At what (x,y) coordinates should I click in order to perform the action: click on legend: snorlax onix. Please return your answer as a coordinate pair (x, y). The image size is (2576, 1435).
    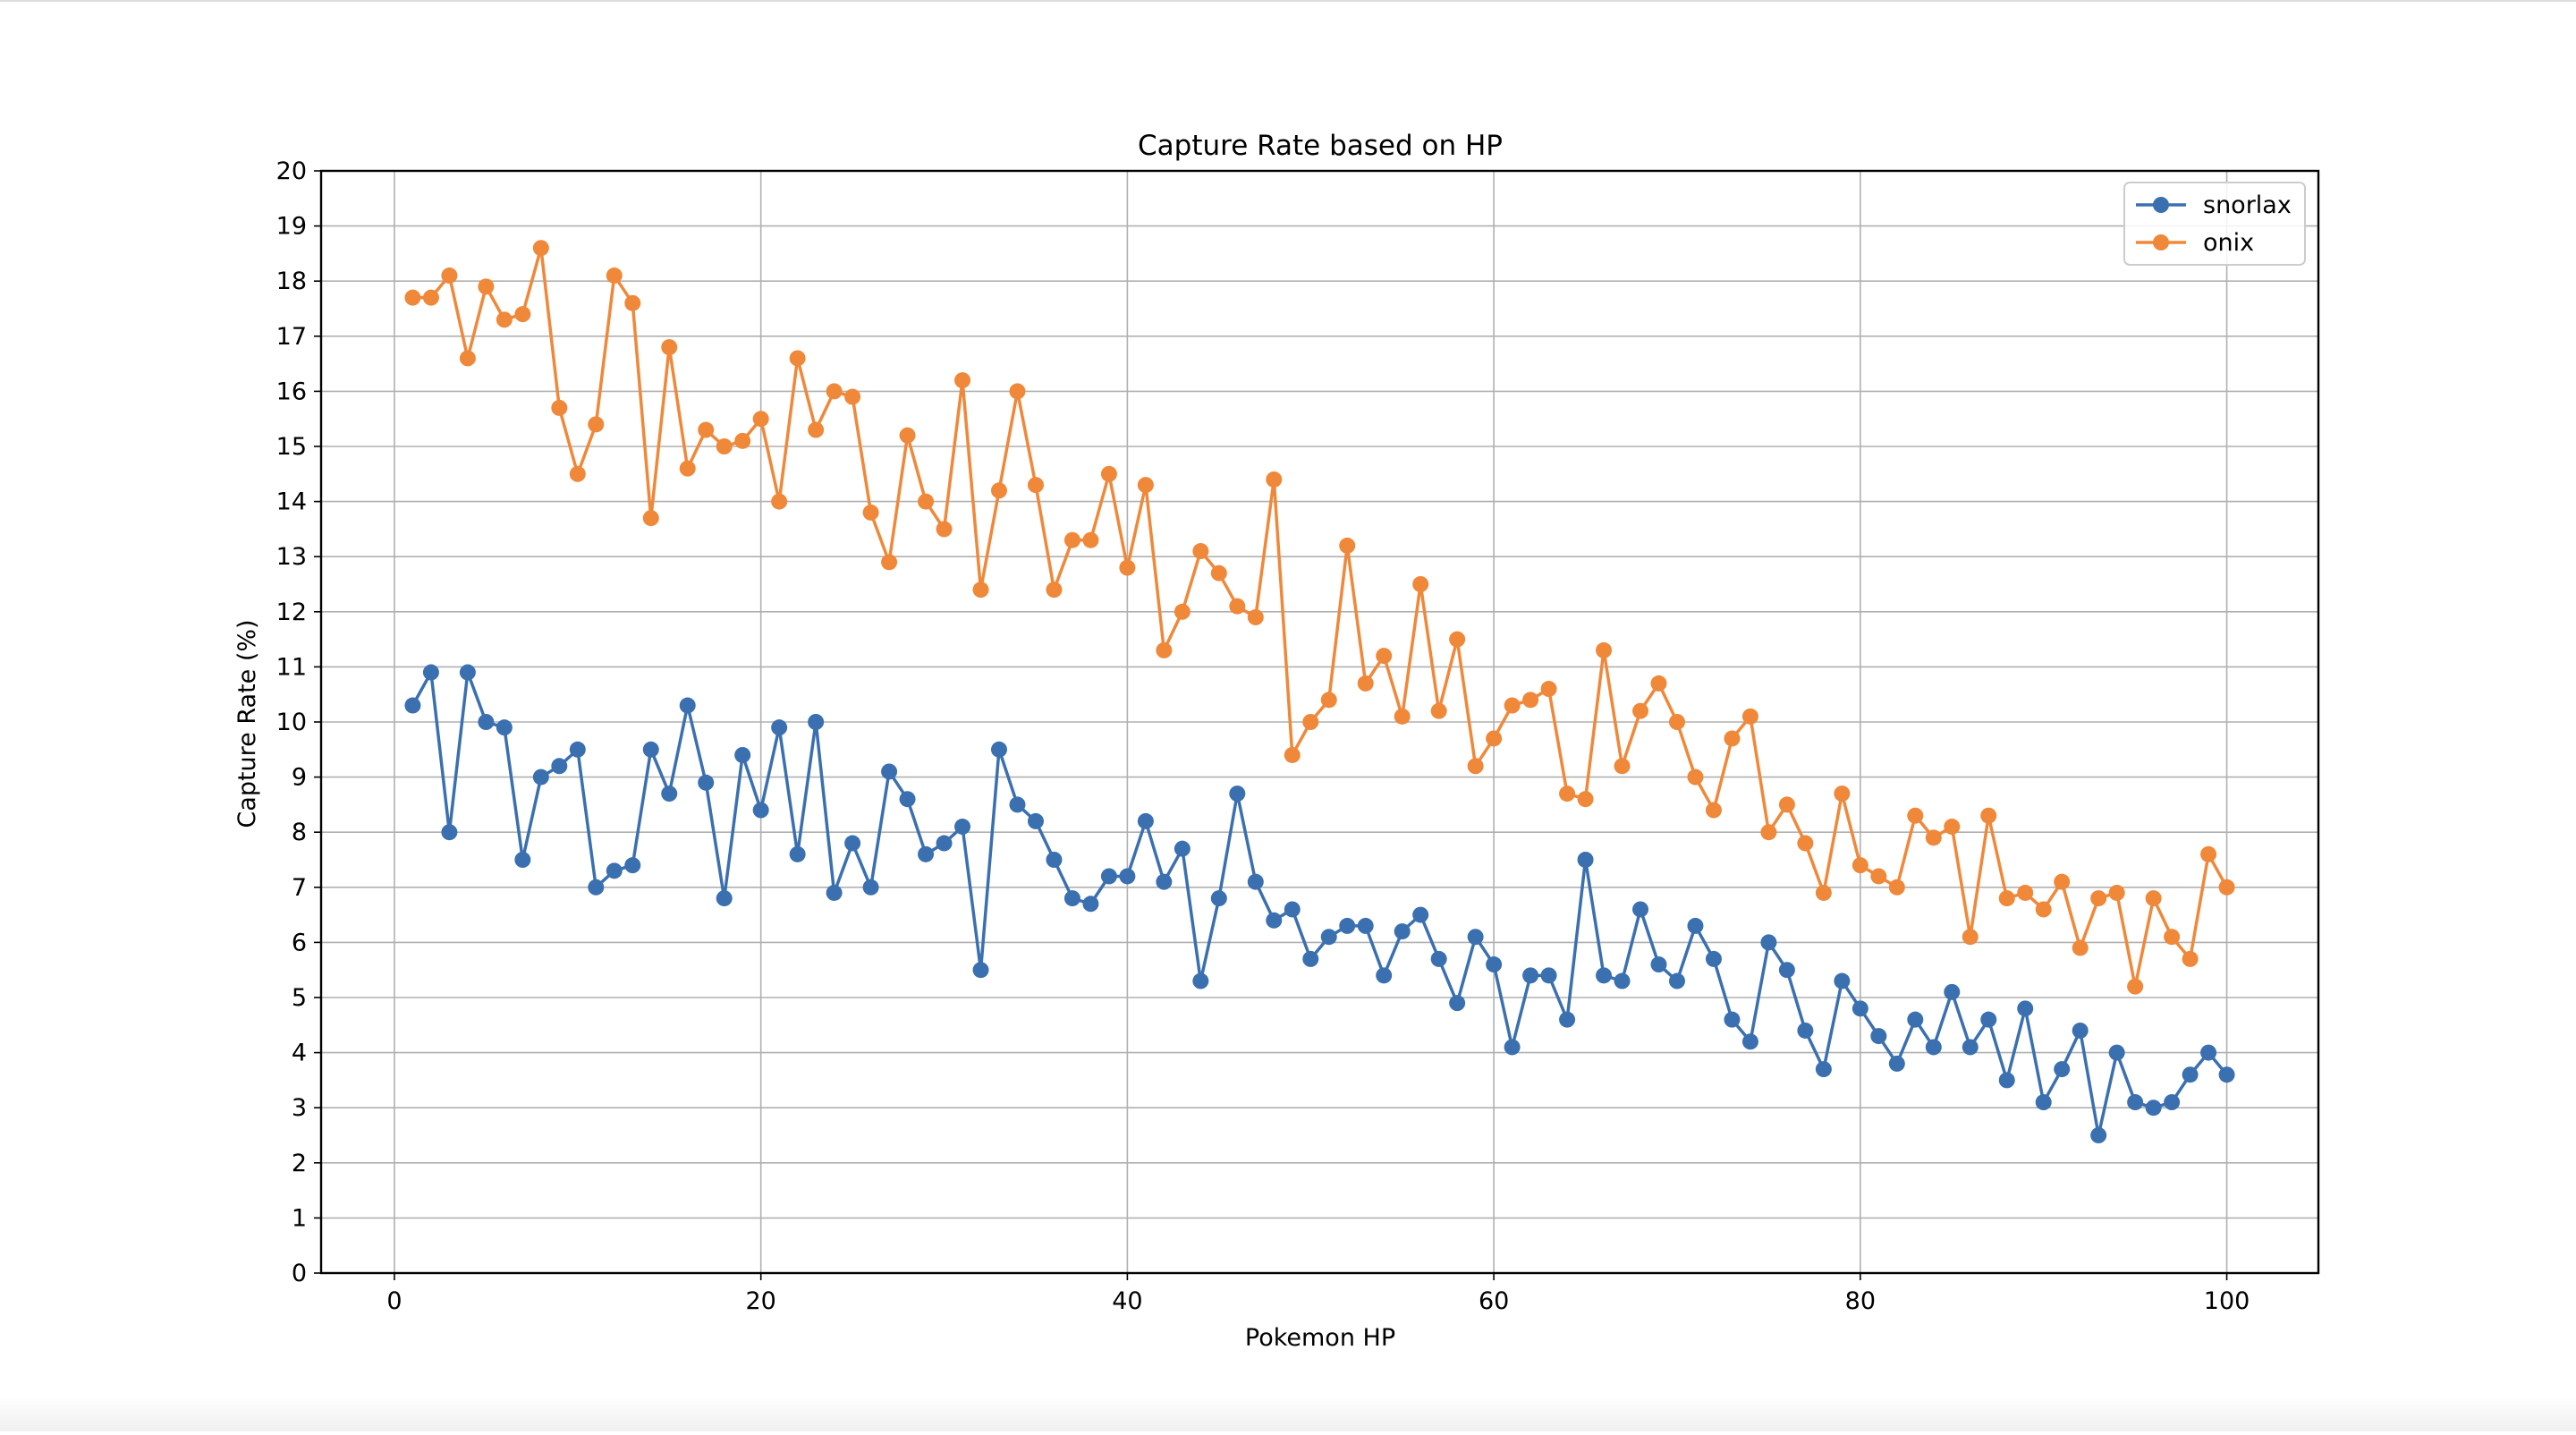
    Looking at the image, I should click on (2214, 224).